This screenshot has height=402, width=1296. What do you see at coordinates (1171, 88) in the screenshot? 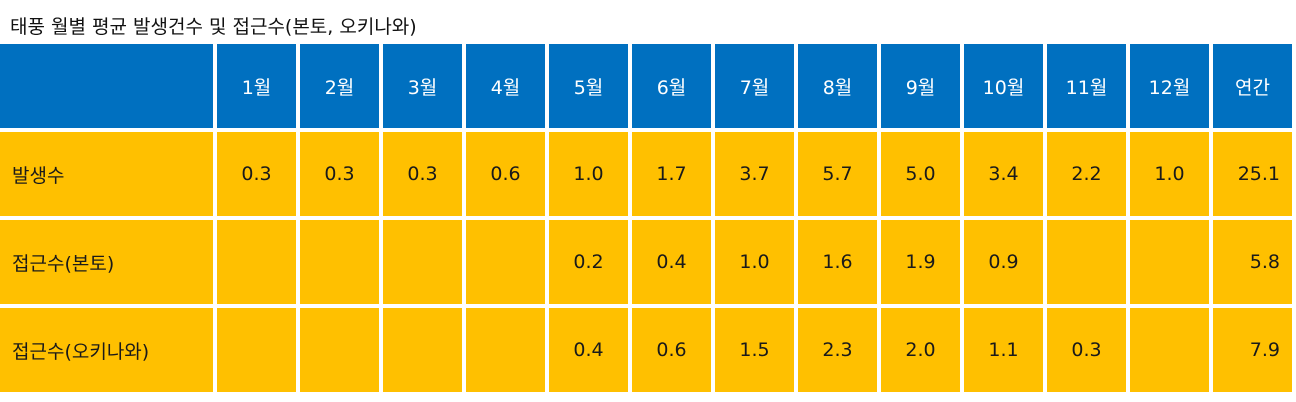
I see `column-header-12: 12월` at bounding box center [1171, 88].